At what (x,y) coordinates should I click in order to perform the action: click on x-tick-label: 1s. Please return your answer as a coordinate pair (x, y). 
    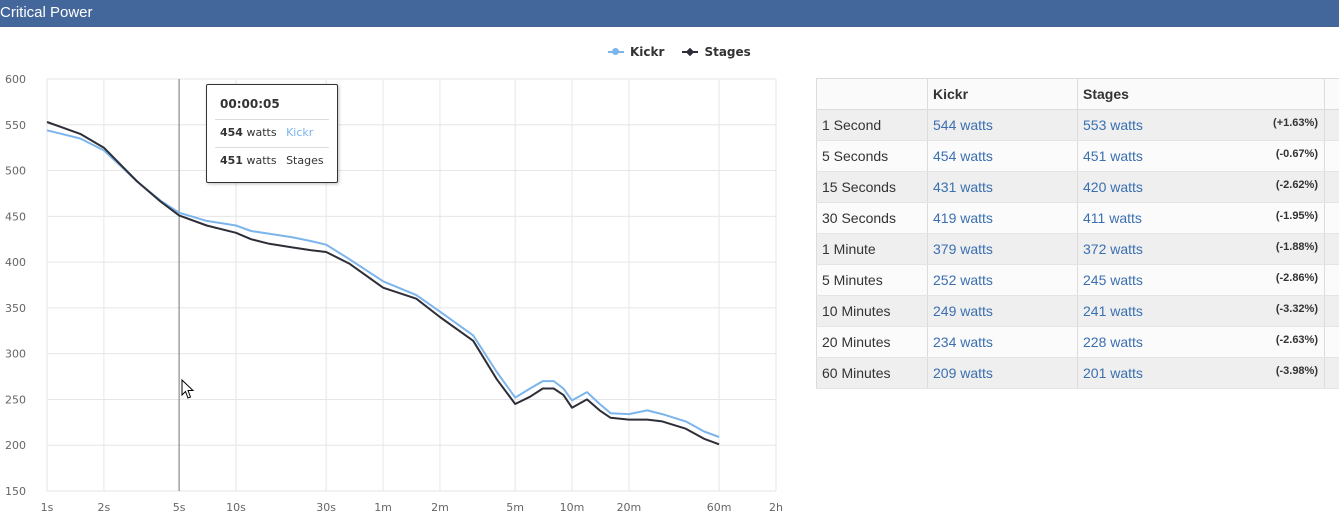
    Looking at the image, I should click on (47, 507).